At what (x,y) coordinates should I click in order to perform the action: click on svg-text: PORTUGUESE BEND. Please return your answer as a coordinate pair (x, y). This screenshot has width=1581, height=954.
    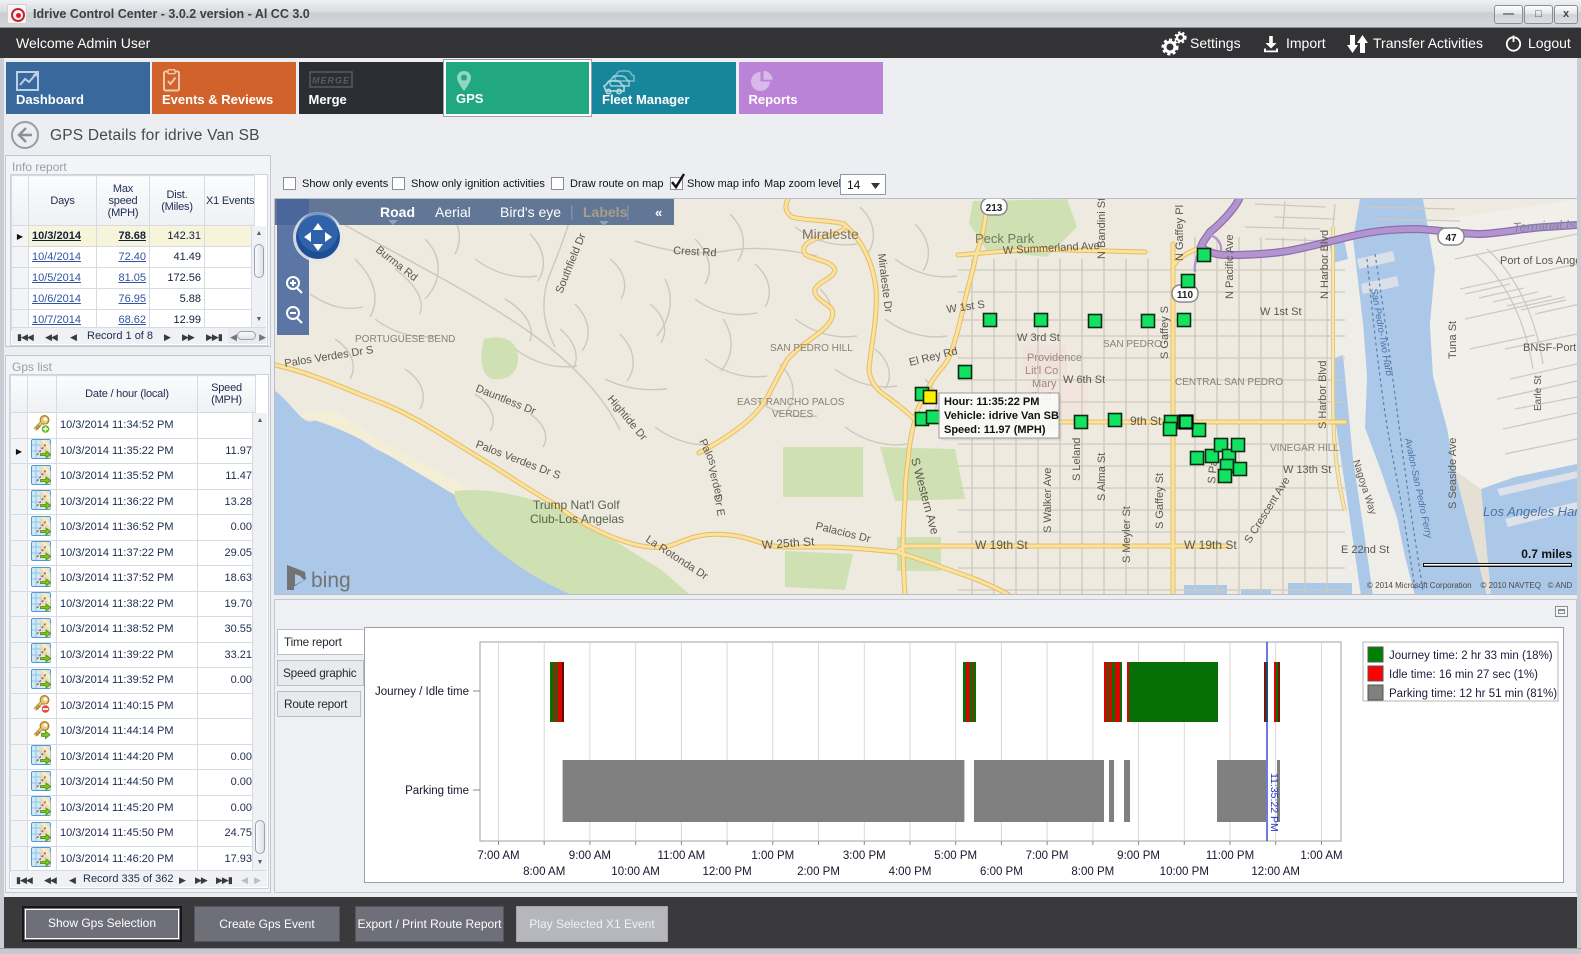
    Looking at the image, I should click on (405, 339).